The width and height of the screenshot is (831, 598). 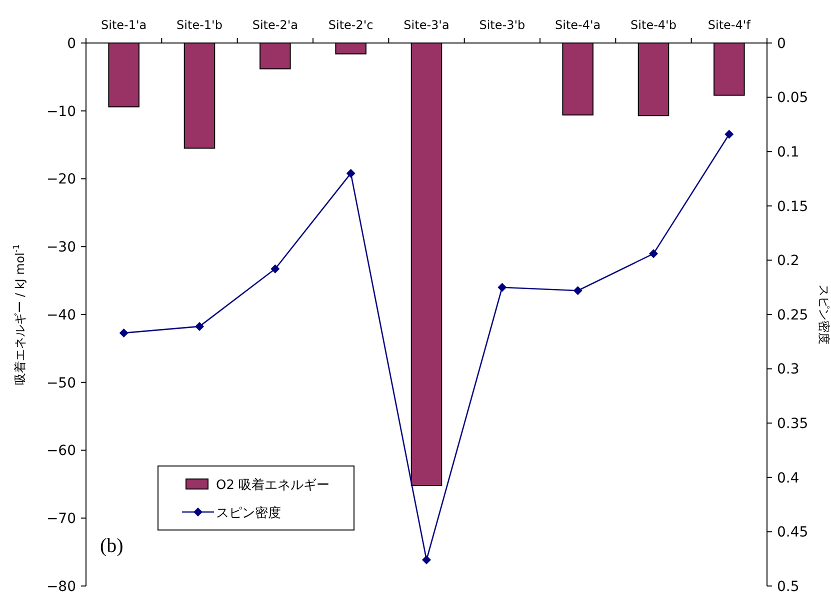 I want to click on x-tick-label: Site-1'a, so click(x=124, y=25).